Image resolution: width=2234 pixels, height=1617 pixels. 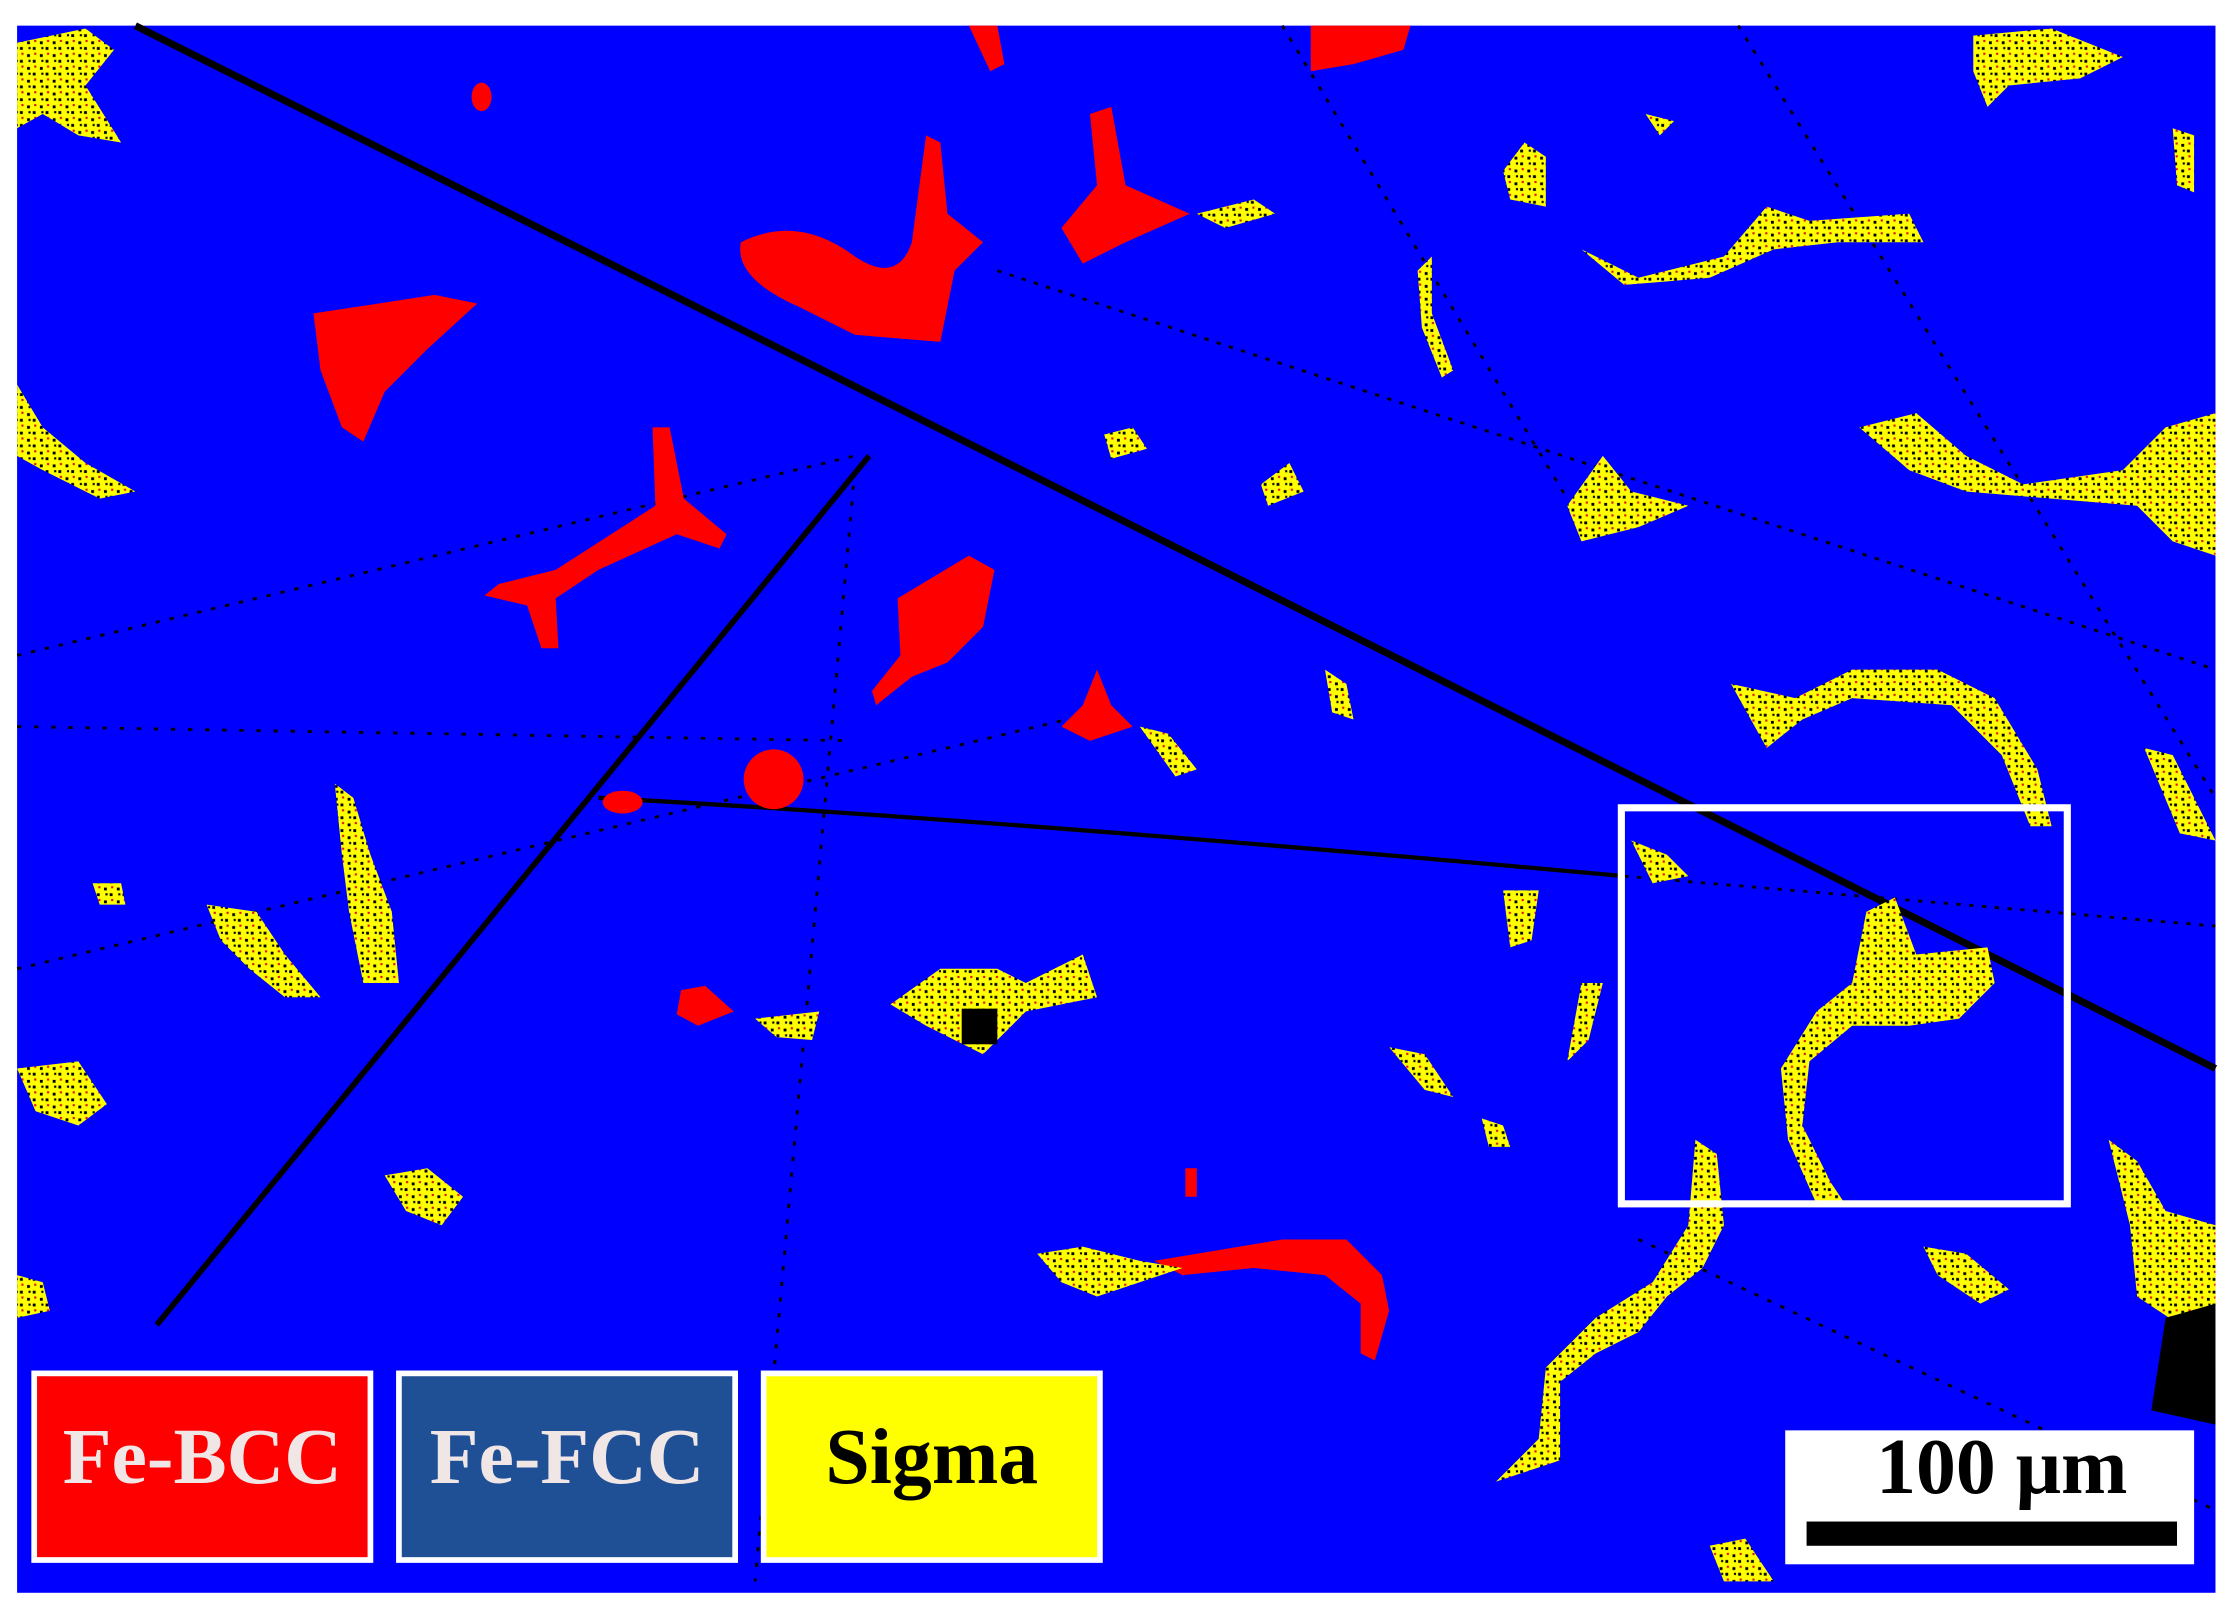 I want to click on legend-label: Fe-BCC, so click(x=202, y=1457).